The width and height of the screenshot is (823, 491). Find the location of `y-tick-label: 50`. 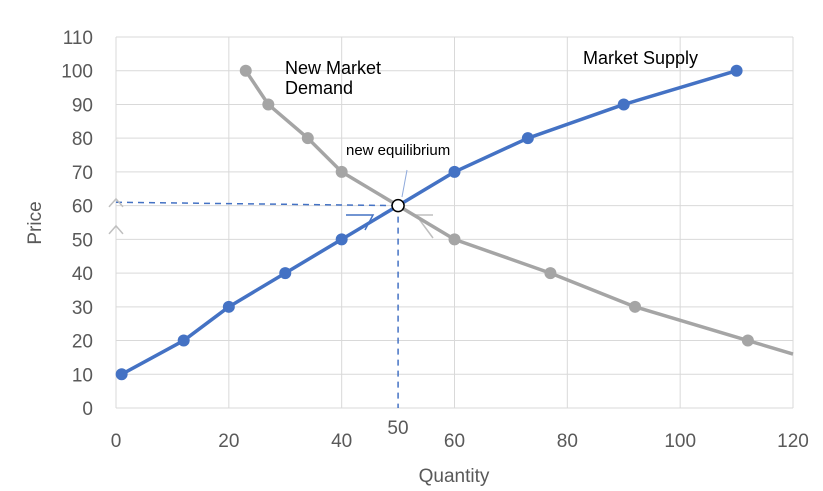

y-tick-label: 50 is located at coordinates (82, 240).